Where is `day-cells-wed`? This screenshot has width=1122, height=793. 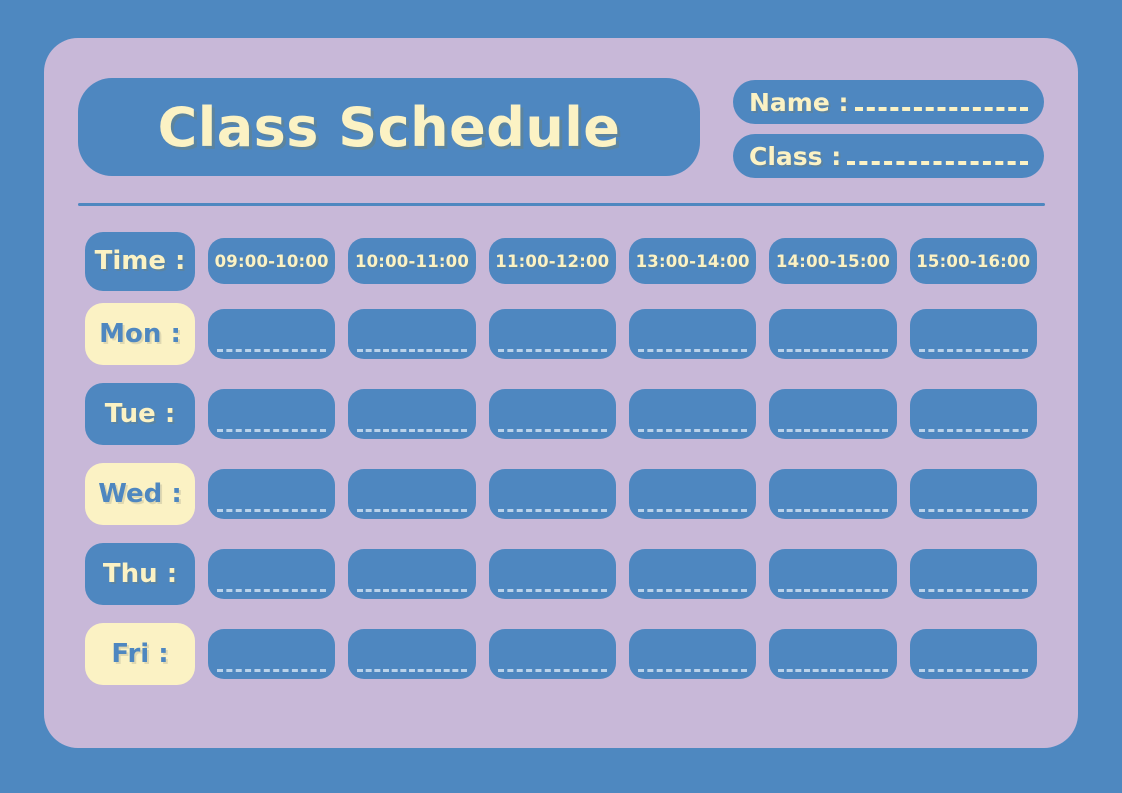 day-cells-wed is located at coordinates (622, 494).